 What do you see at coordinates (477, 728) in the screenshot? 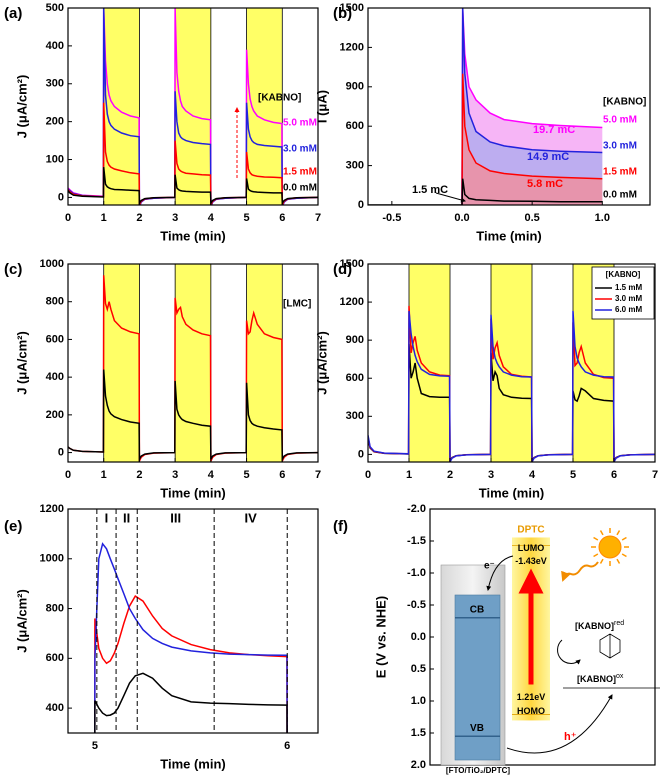
I see `band-label: VB` at bounding box center [477, 728].